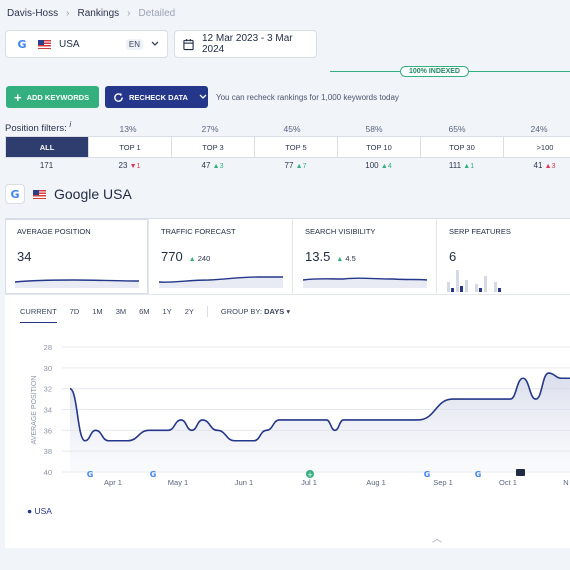 The height and width of the screenshot is (570, 570). Describe the element at coordinates (47, 147) in the screenshot. I see `filter-tab-all: ALL` at that location.